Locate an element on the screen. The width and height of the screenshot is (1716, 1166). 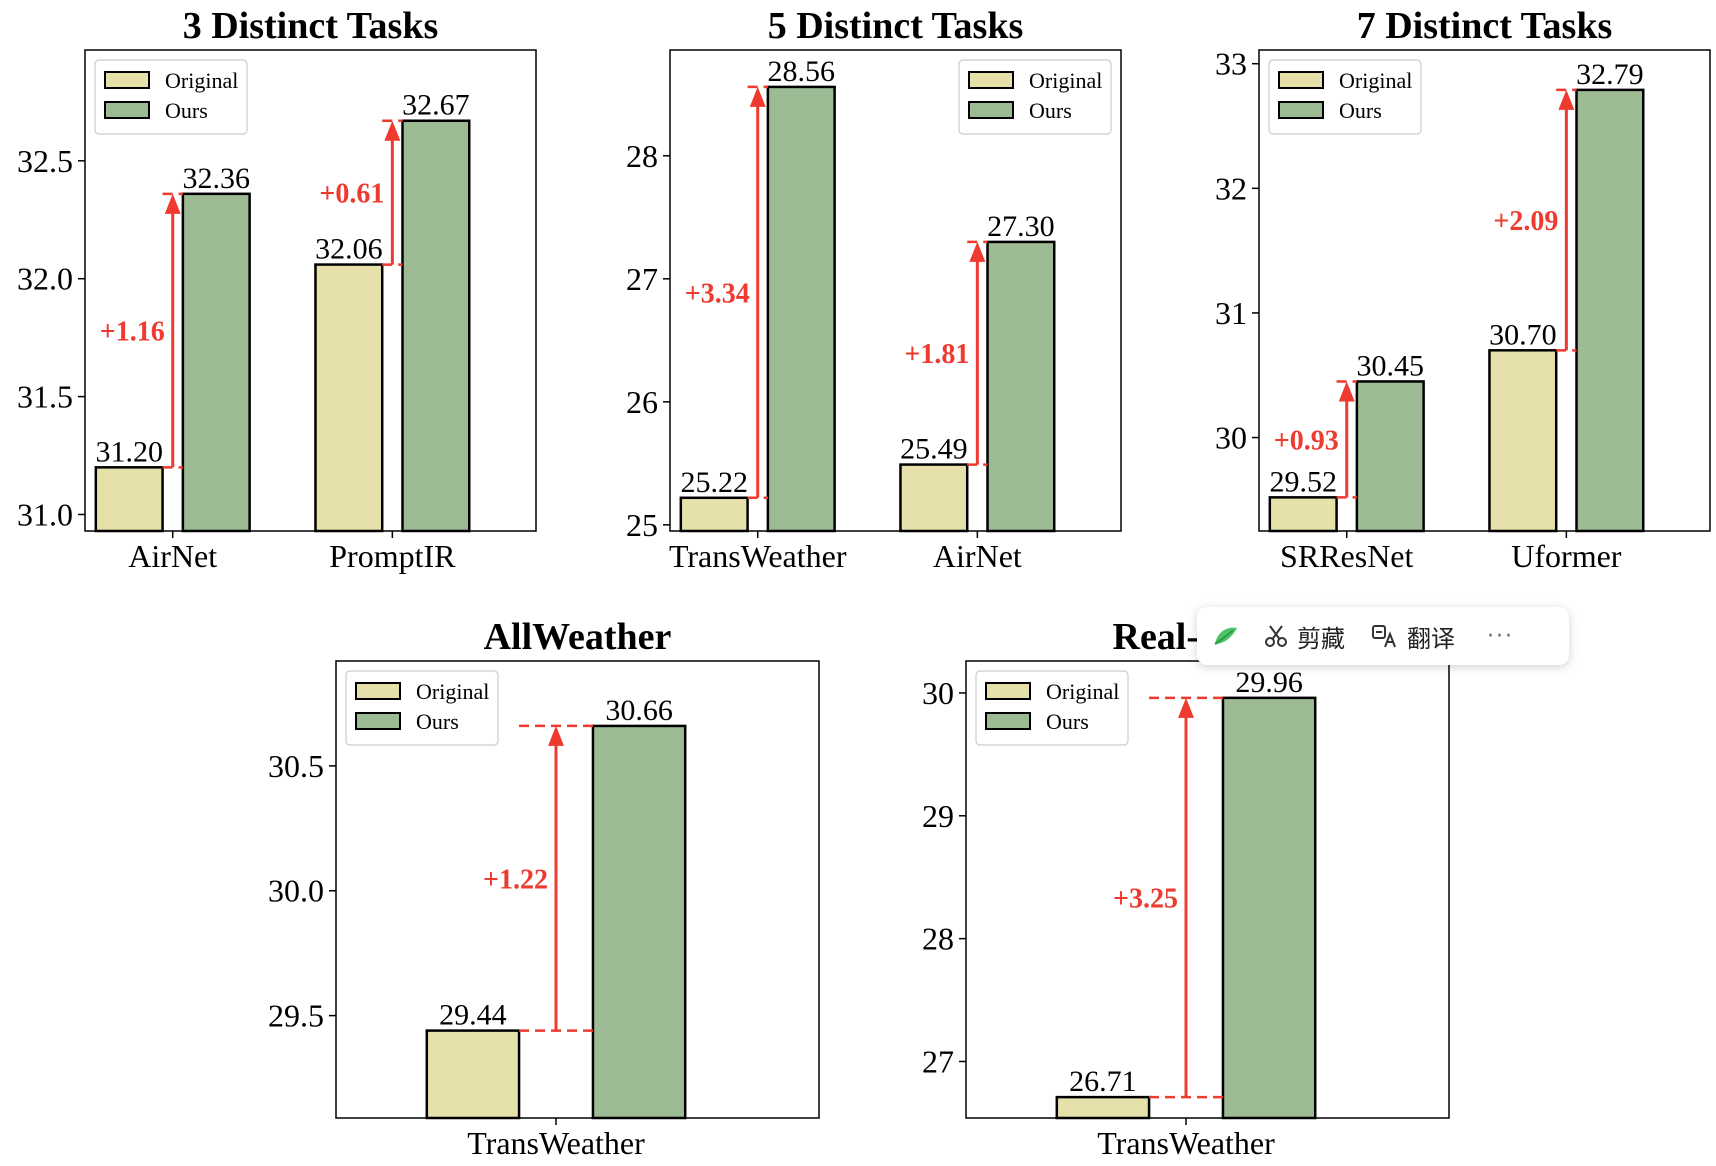
y-tick-label: 32.5 is located at coordinates (45, 161).